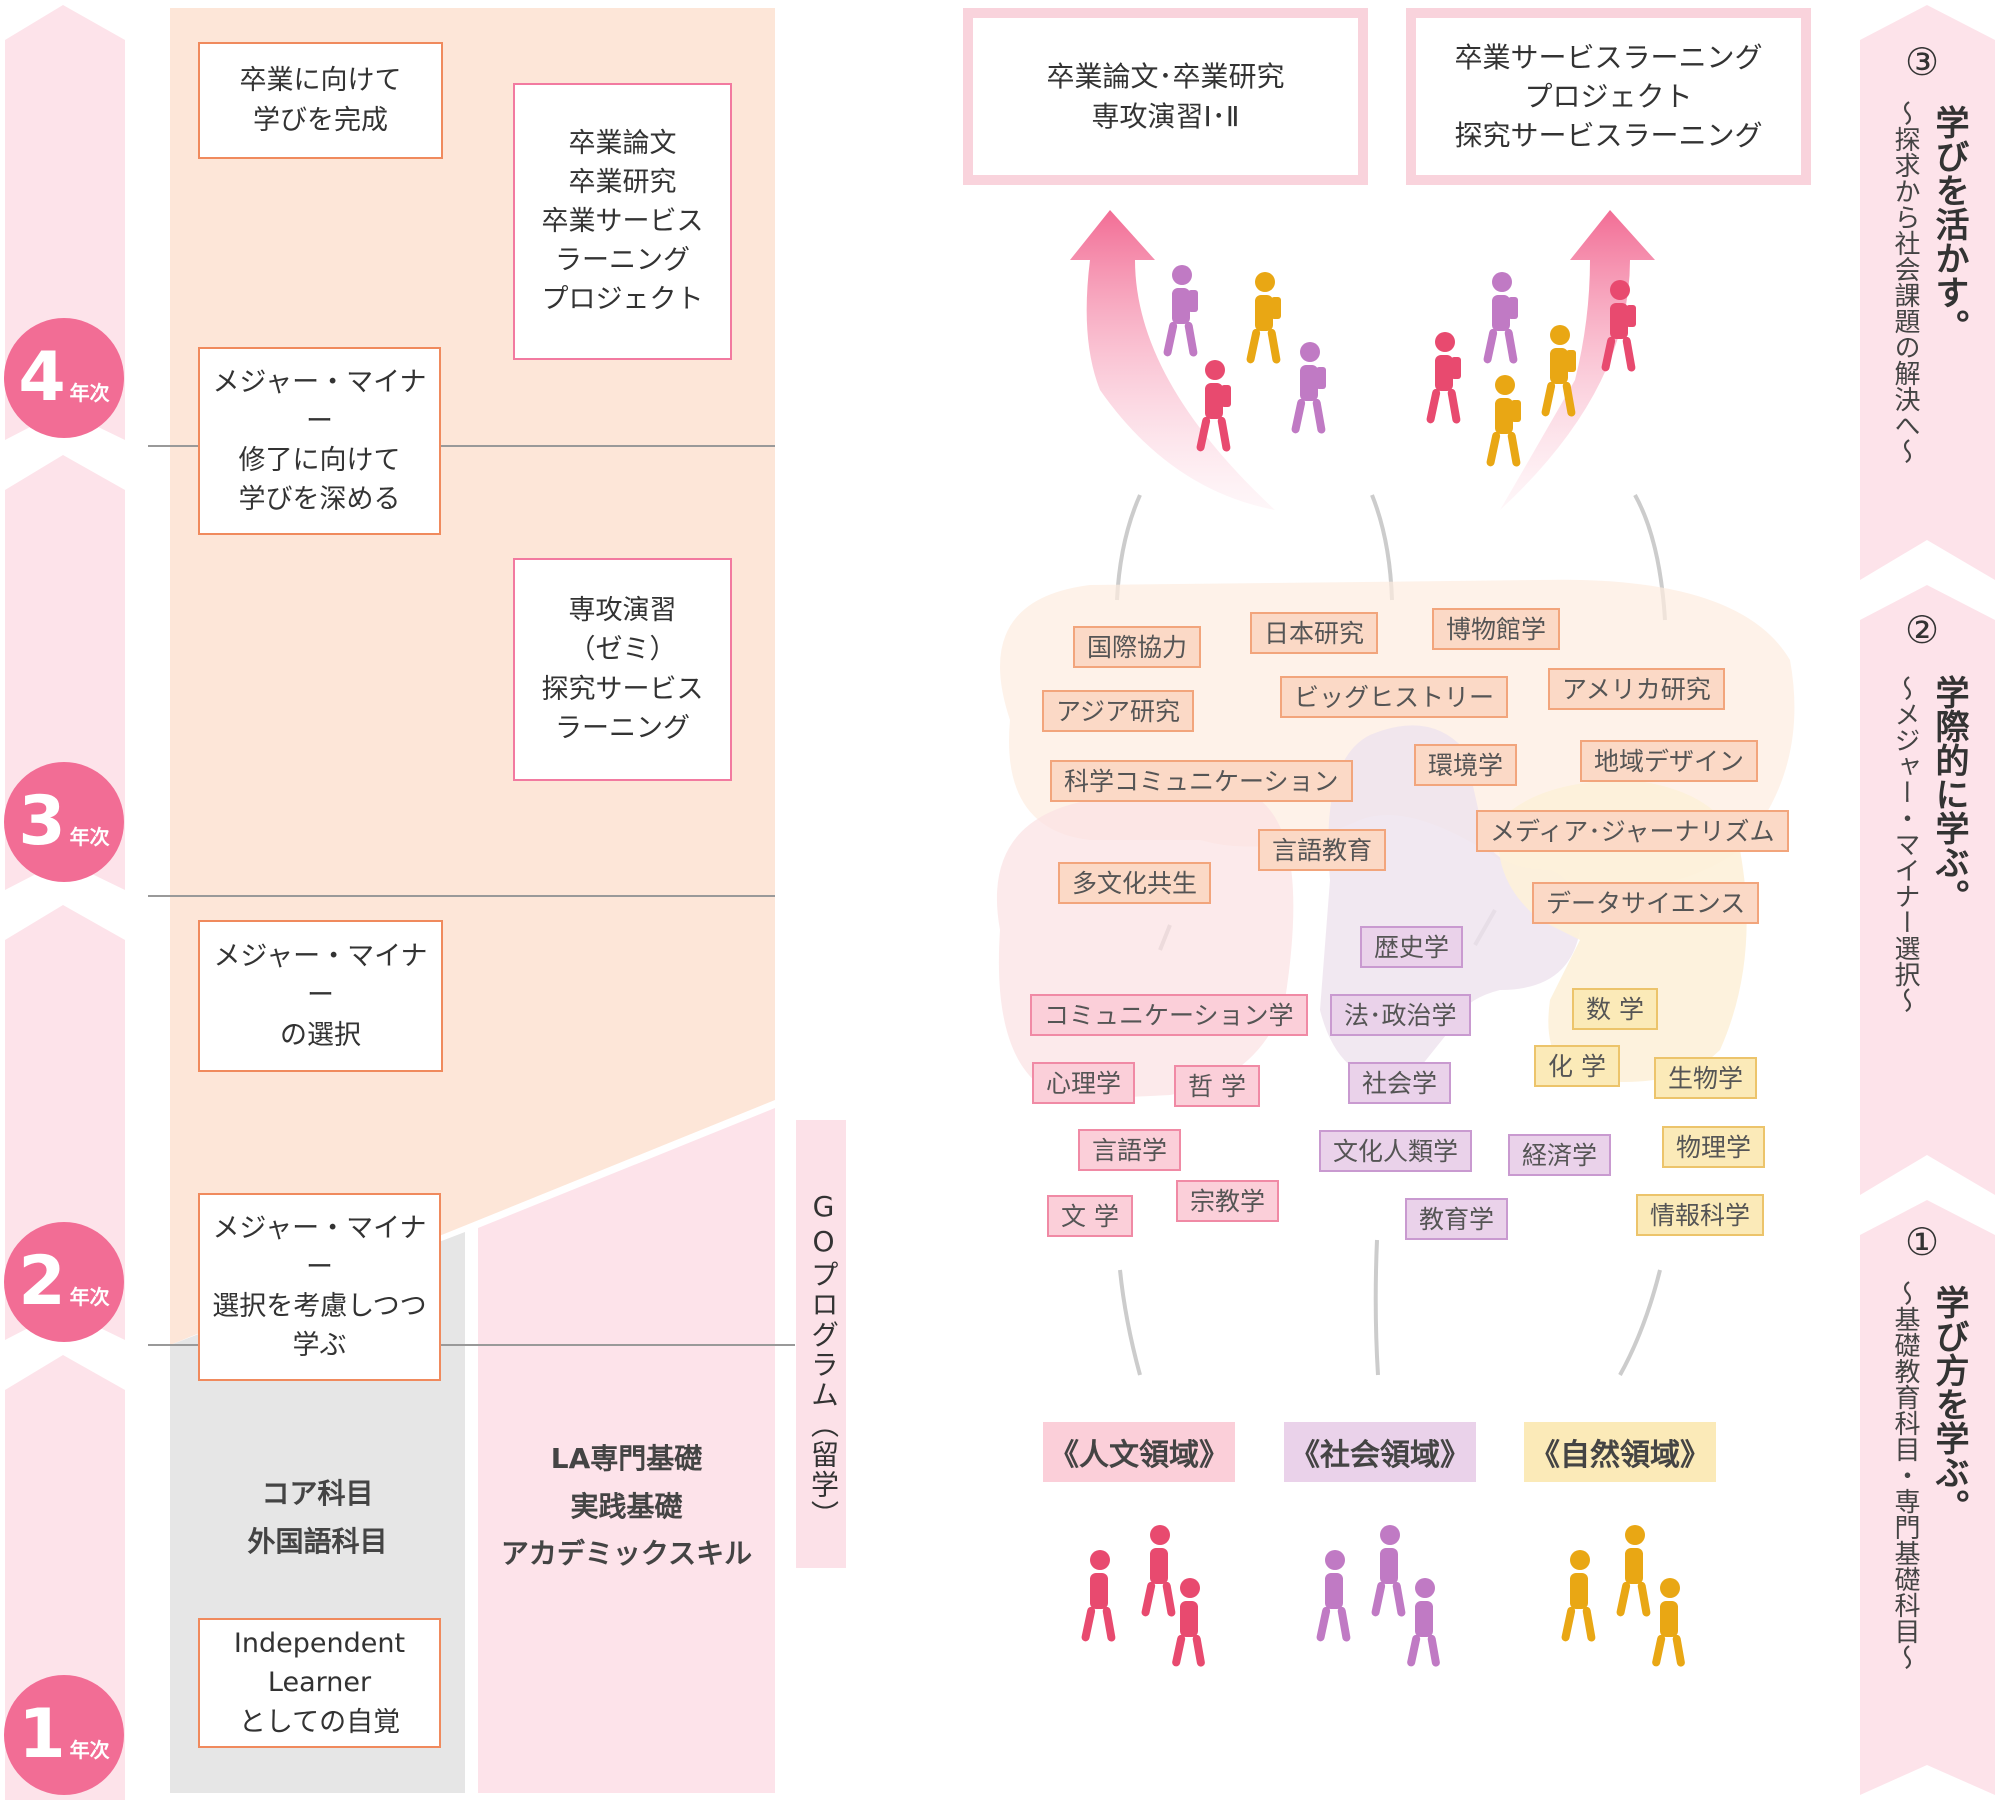 The image size is (2000, 1803). What do you see at coordinates (1577, 1066) in the screenshot?
I see `tag-chemistry: 化 学` at bounding box center [1577, 1066].